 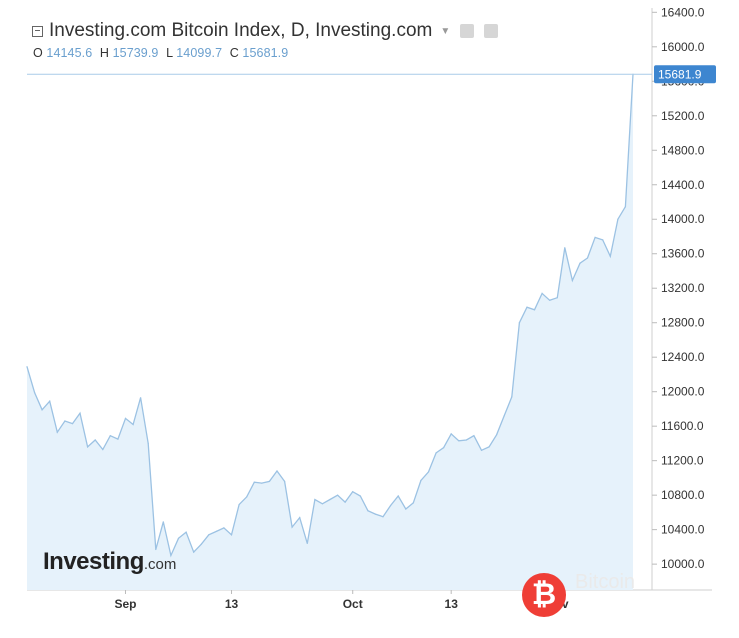 What do you see at coordinates (169, 53) in the screenshot?
I see `ohlc-low-key: L` at bounding box center [169, 53].